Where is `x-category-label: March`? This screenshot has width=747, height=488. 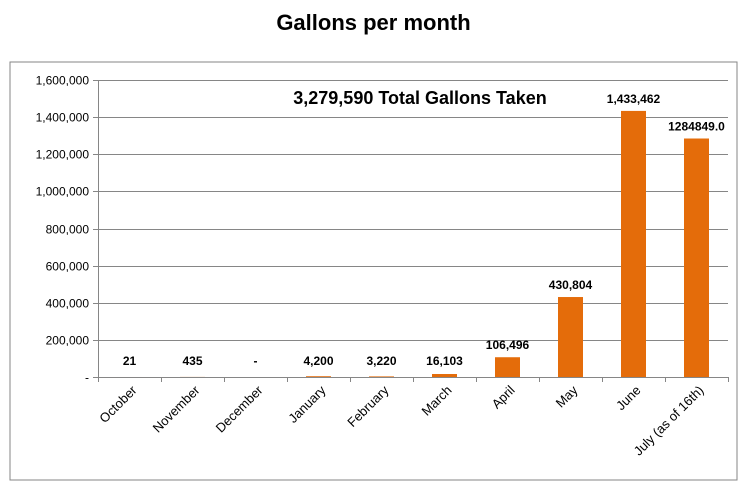 x-category-label: March is located at coordinates (436, 401).